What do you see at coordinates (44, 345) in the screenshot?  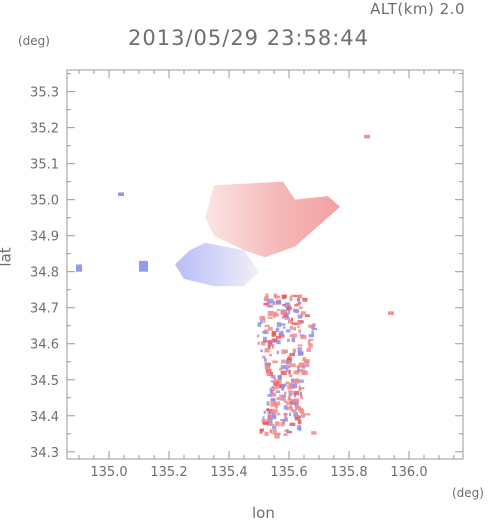 I see `y-tick-label: 34.6` at bounding box center [44, 345].